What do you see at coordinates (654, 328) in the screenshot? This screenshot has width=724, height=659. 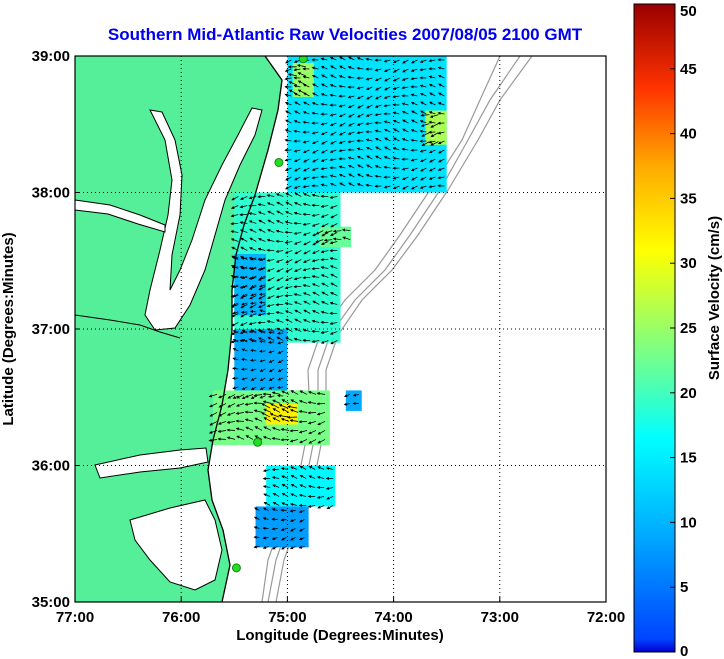 I see `colorbar-gradient` at bounding box center [654, 328].